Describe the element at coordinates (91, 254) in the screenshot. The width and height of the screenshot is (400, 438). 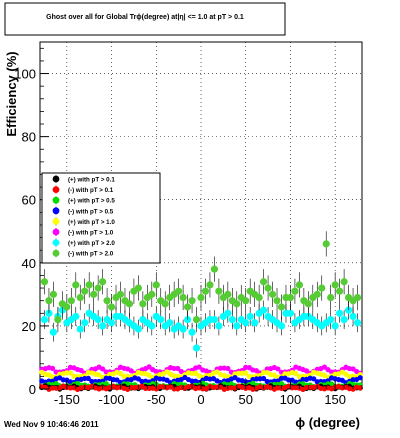
I see `legend-label: (-) with pT > 2.0` at that location.